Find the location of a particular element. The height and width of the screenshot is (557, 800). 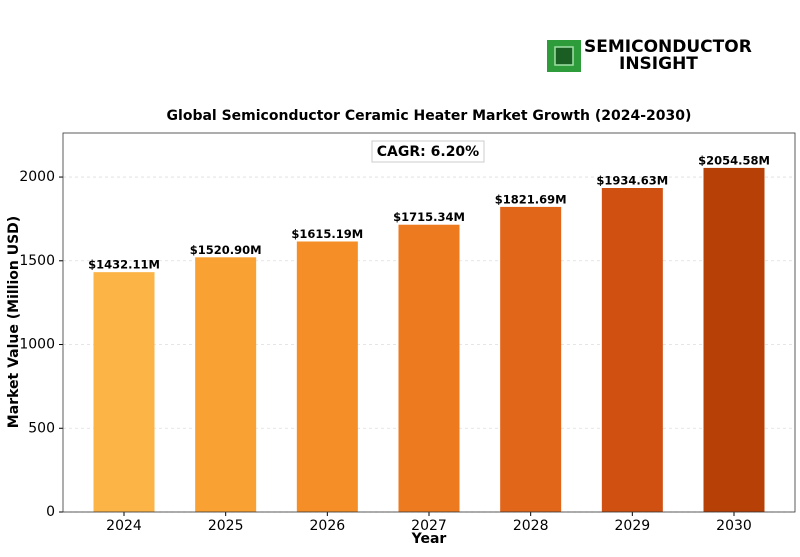

logo-chip is located at coordinates (564, 56).